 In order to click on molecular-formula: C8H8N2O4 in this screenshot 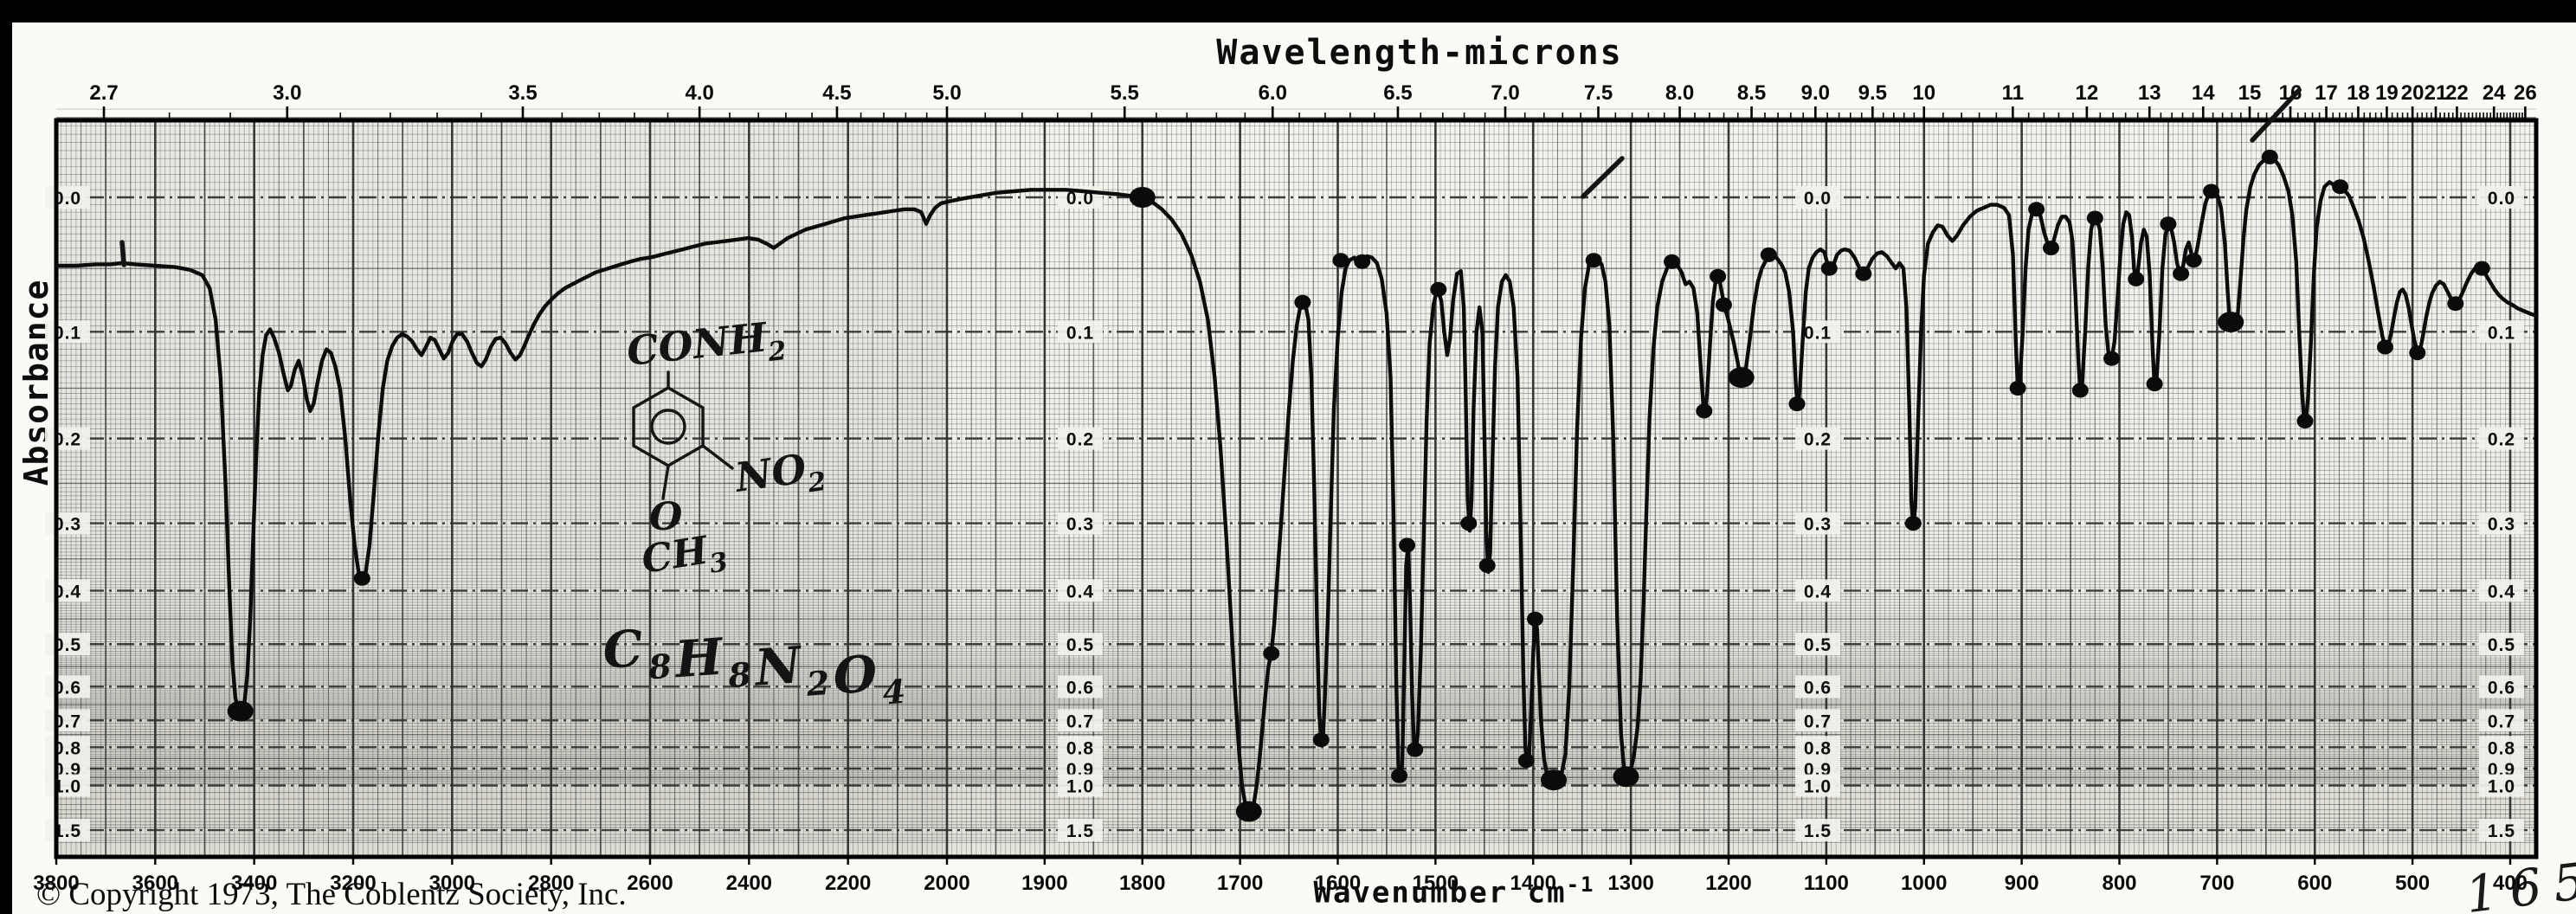, I will do `click(756, 666)`.